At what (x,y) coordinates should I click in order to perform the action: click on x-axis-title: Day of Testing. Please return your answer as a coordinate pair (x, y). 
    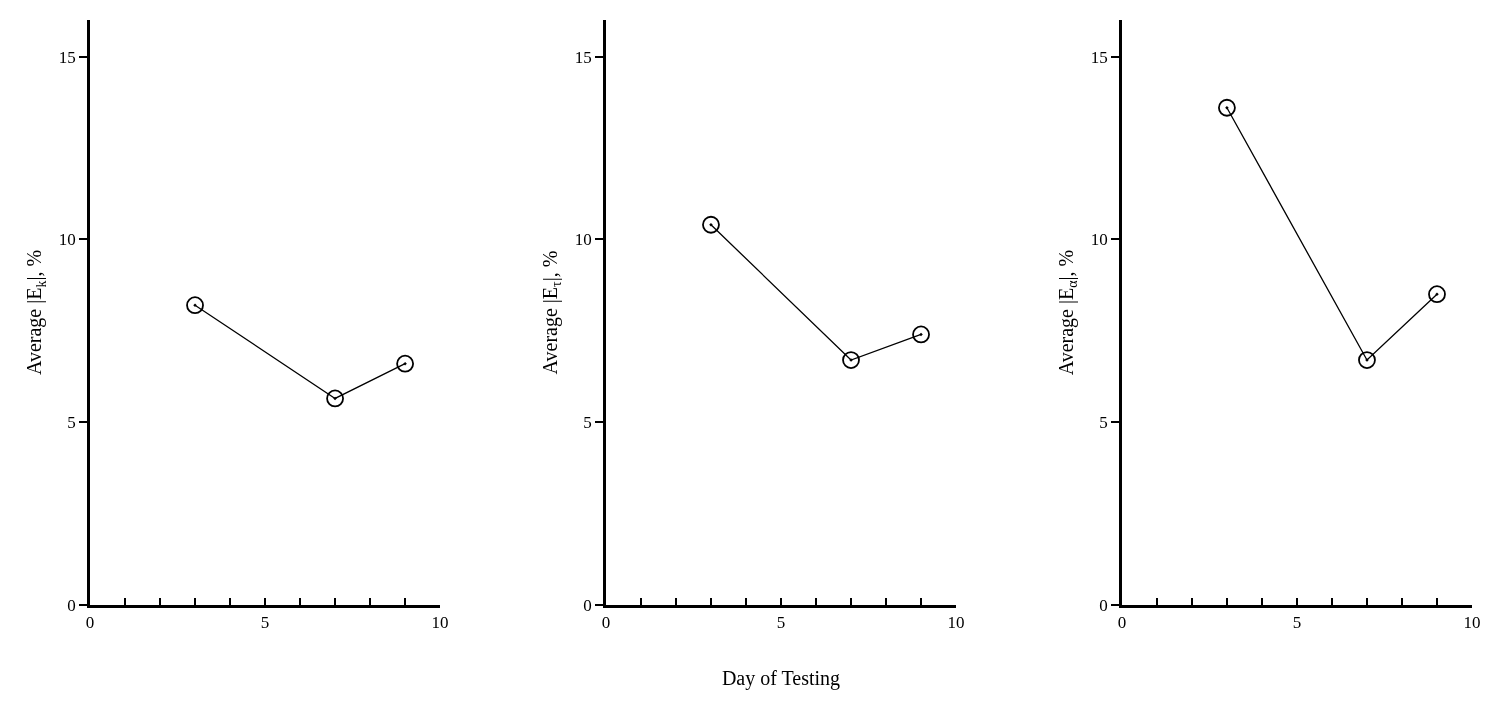
    Looking at the image, I should click on (781, 678).